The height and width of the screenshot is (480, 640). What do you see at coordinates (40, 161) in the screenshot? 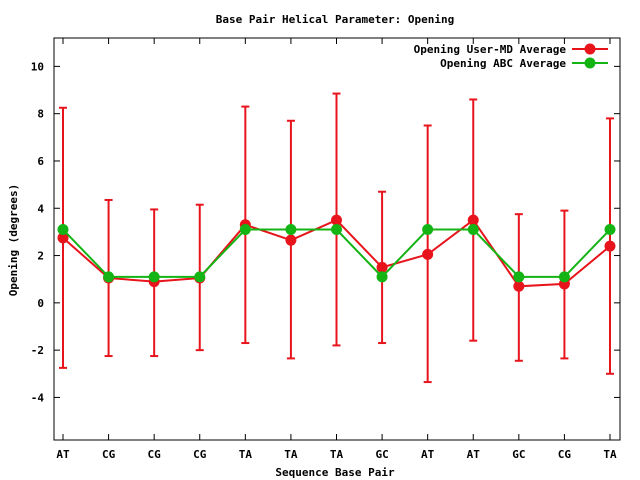
I see `y-tick-label: 6` at bounding box center [40, 161].